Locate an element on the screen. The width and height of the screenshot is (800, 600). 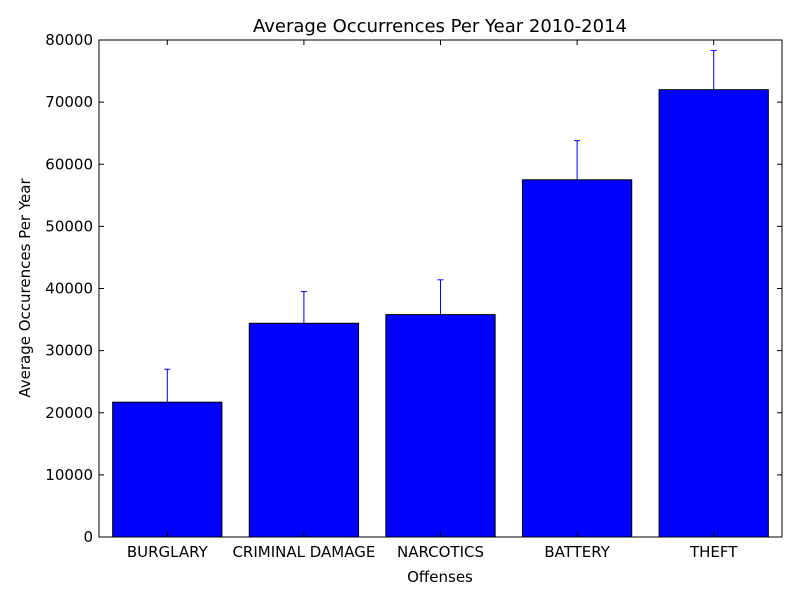
y-tick-label: 20000 is located at coordinates (69, 413).